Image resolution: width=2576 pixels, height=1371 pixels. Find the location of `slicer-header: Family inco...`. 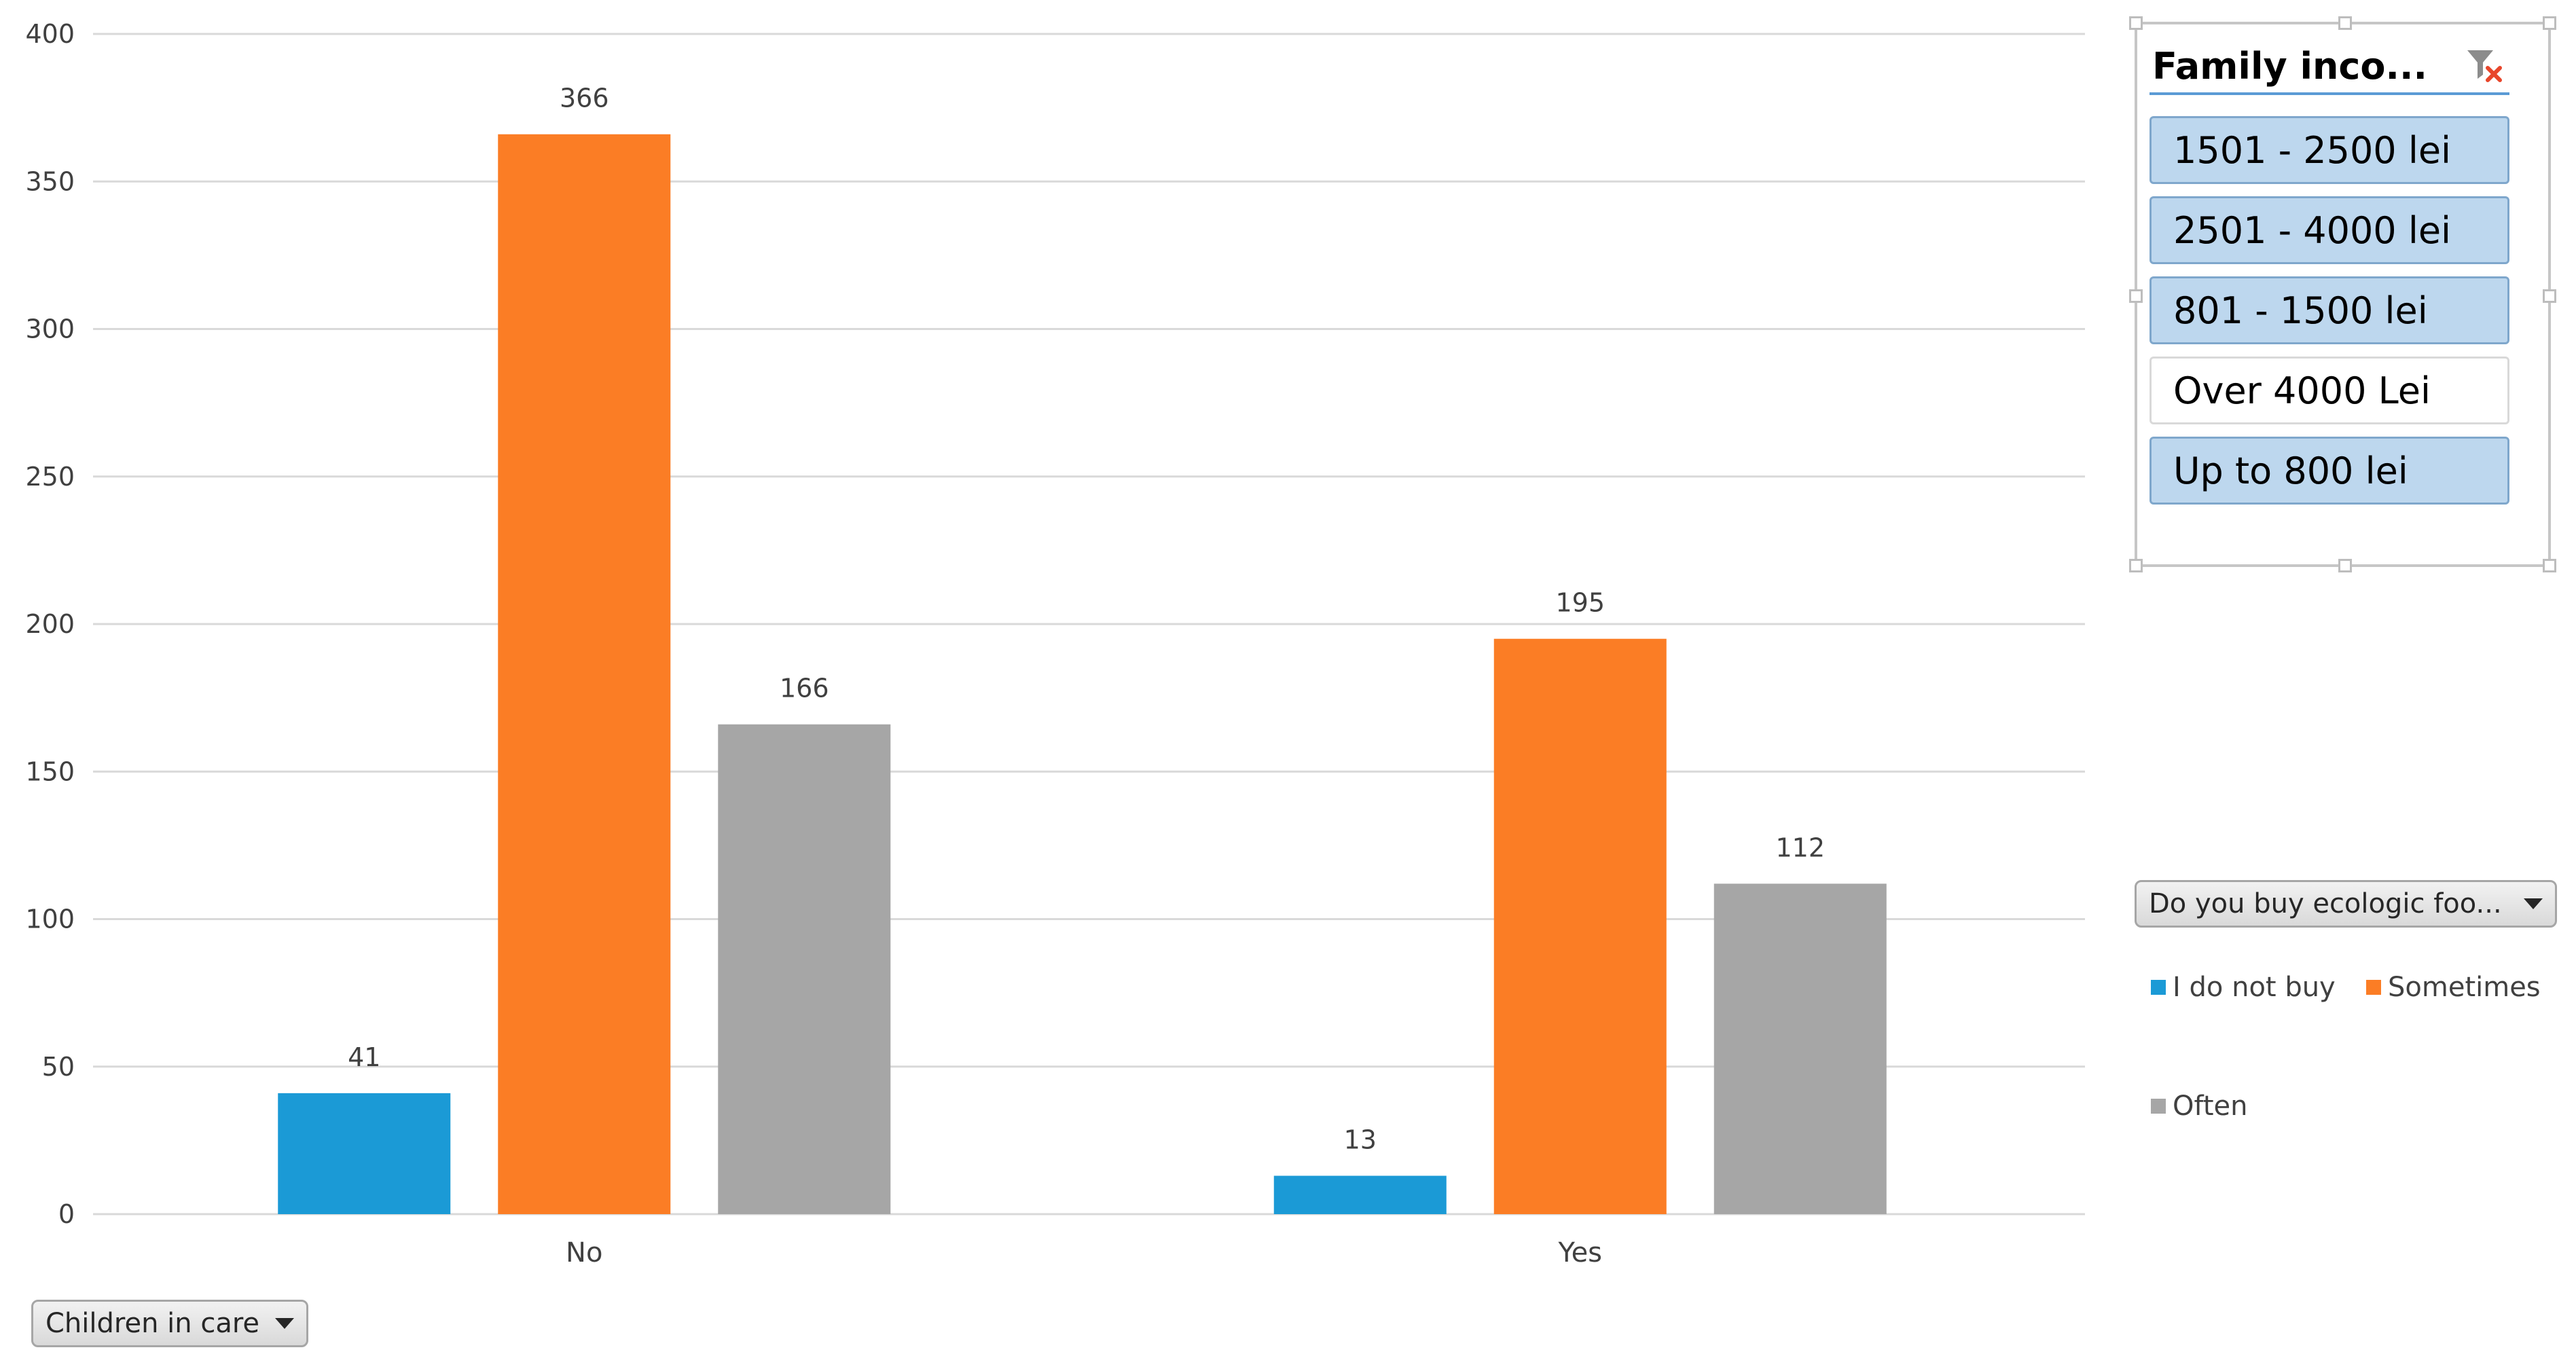

slicer-header: Family inco... is located at coordinates (2329, 66).